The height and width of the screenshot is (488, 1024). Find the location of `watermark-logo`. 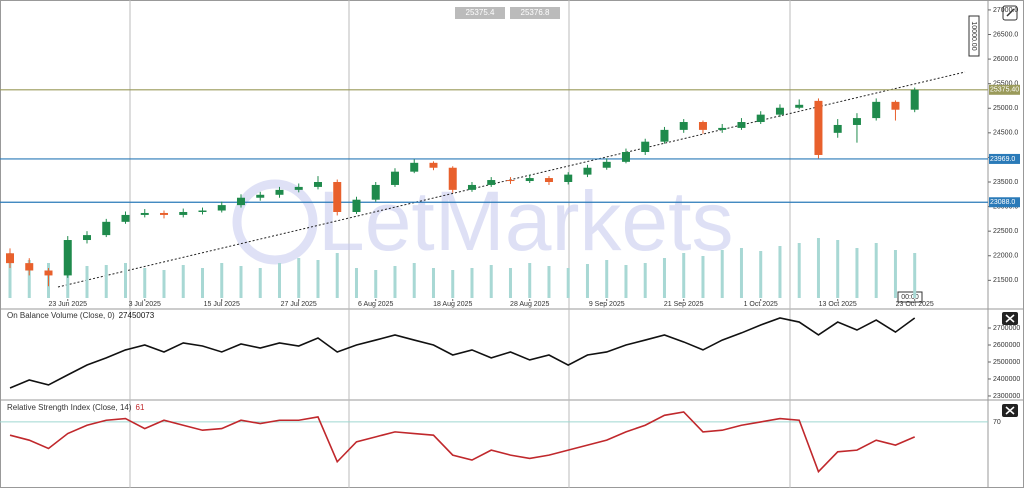

watermark-logo is located at coordinates (275, 222).